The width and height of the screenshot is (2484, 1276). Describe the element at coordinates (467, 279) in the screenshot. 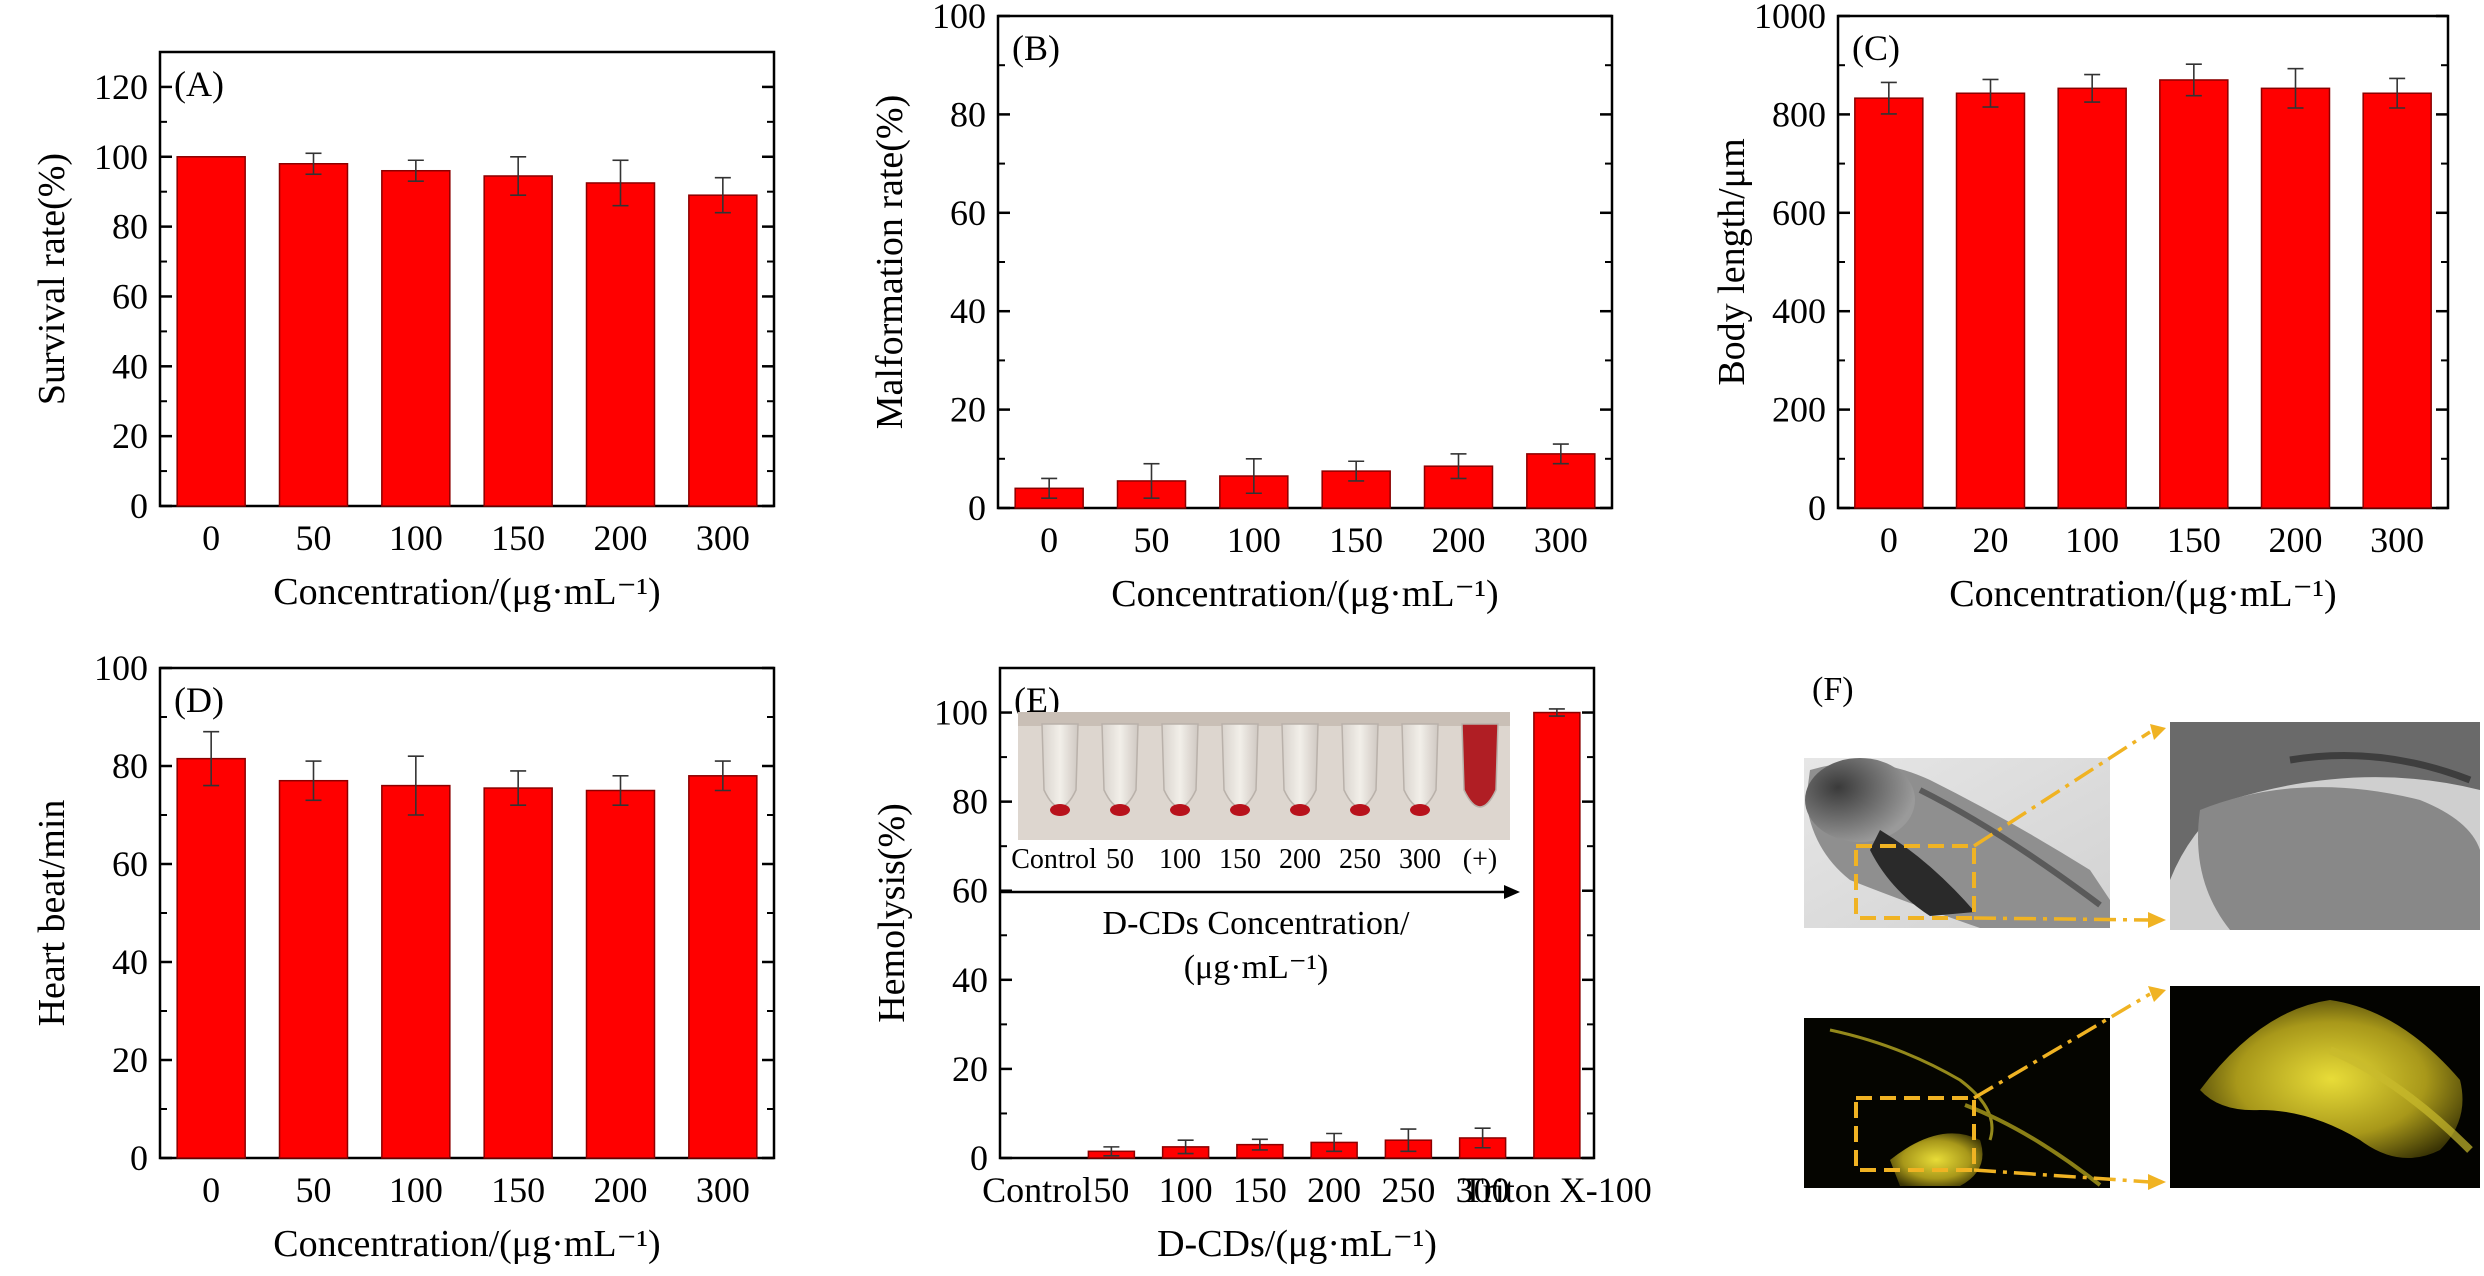

I see `panel-a-axes-frame` at that location.